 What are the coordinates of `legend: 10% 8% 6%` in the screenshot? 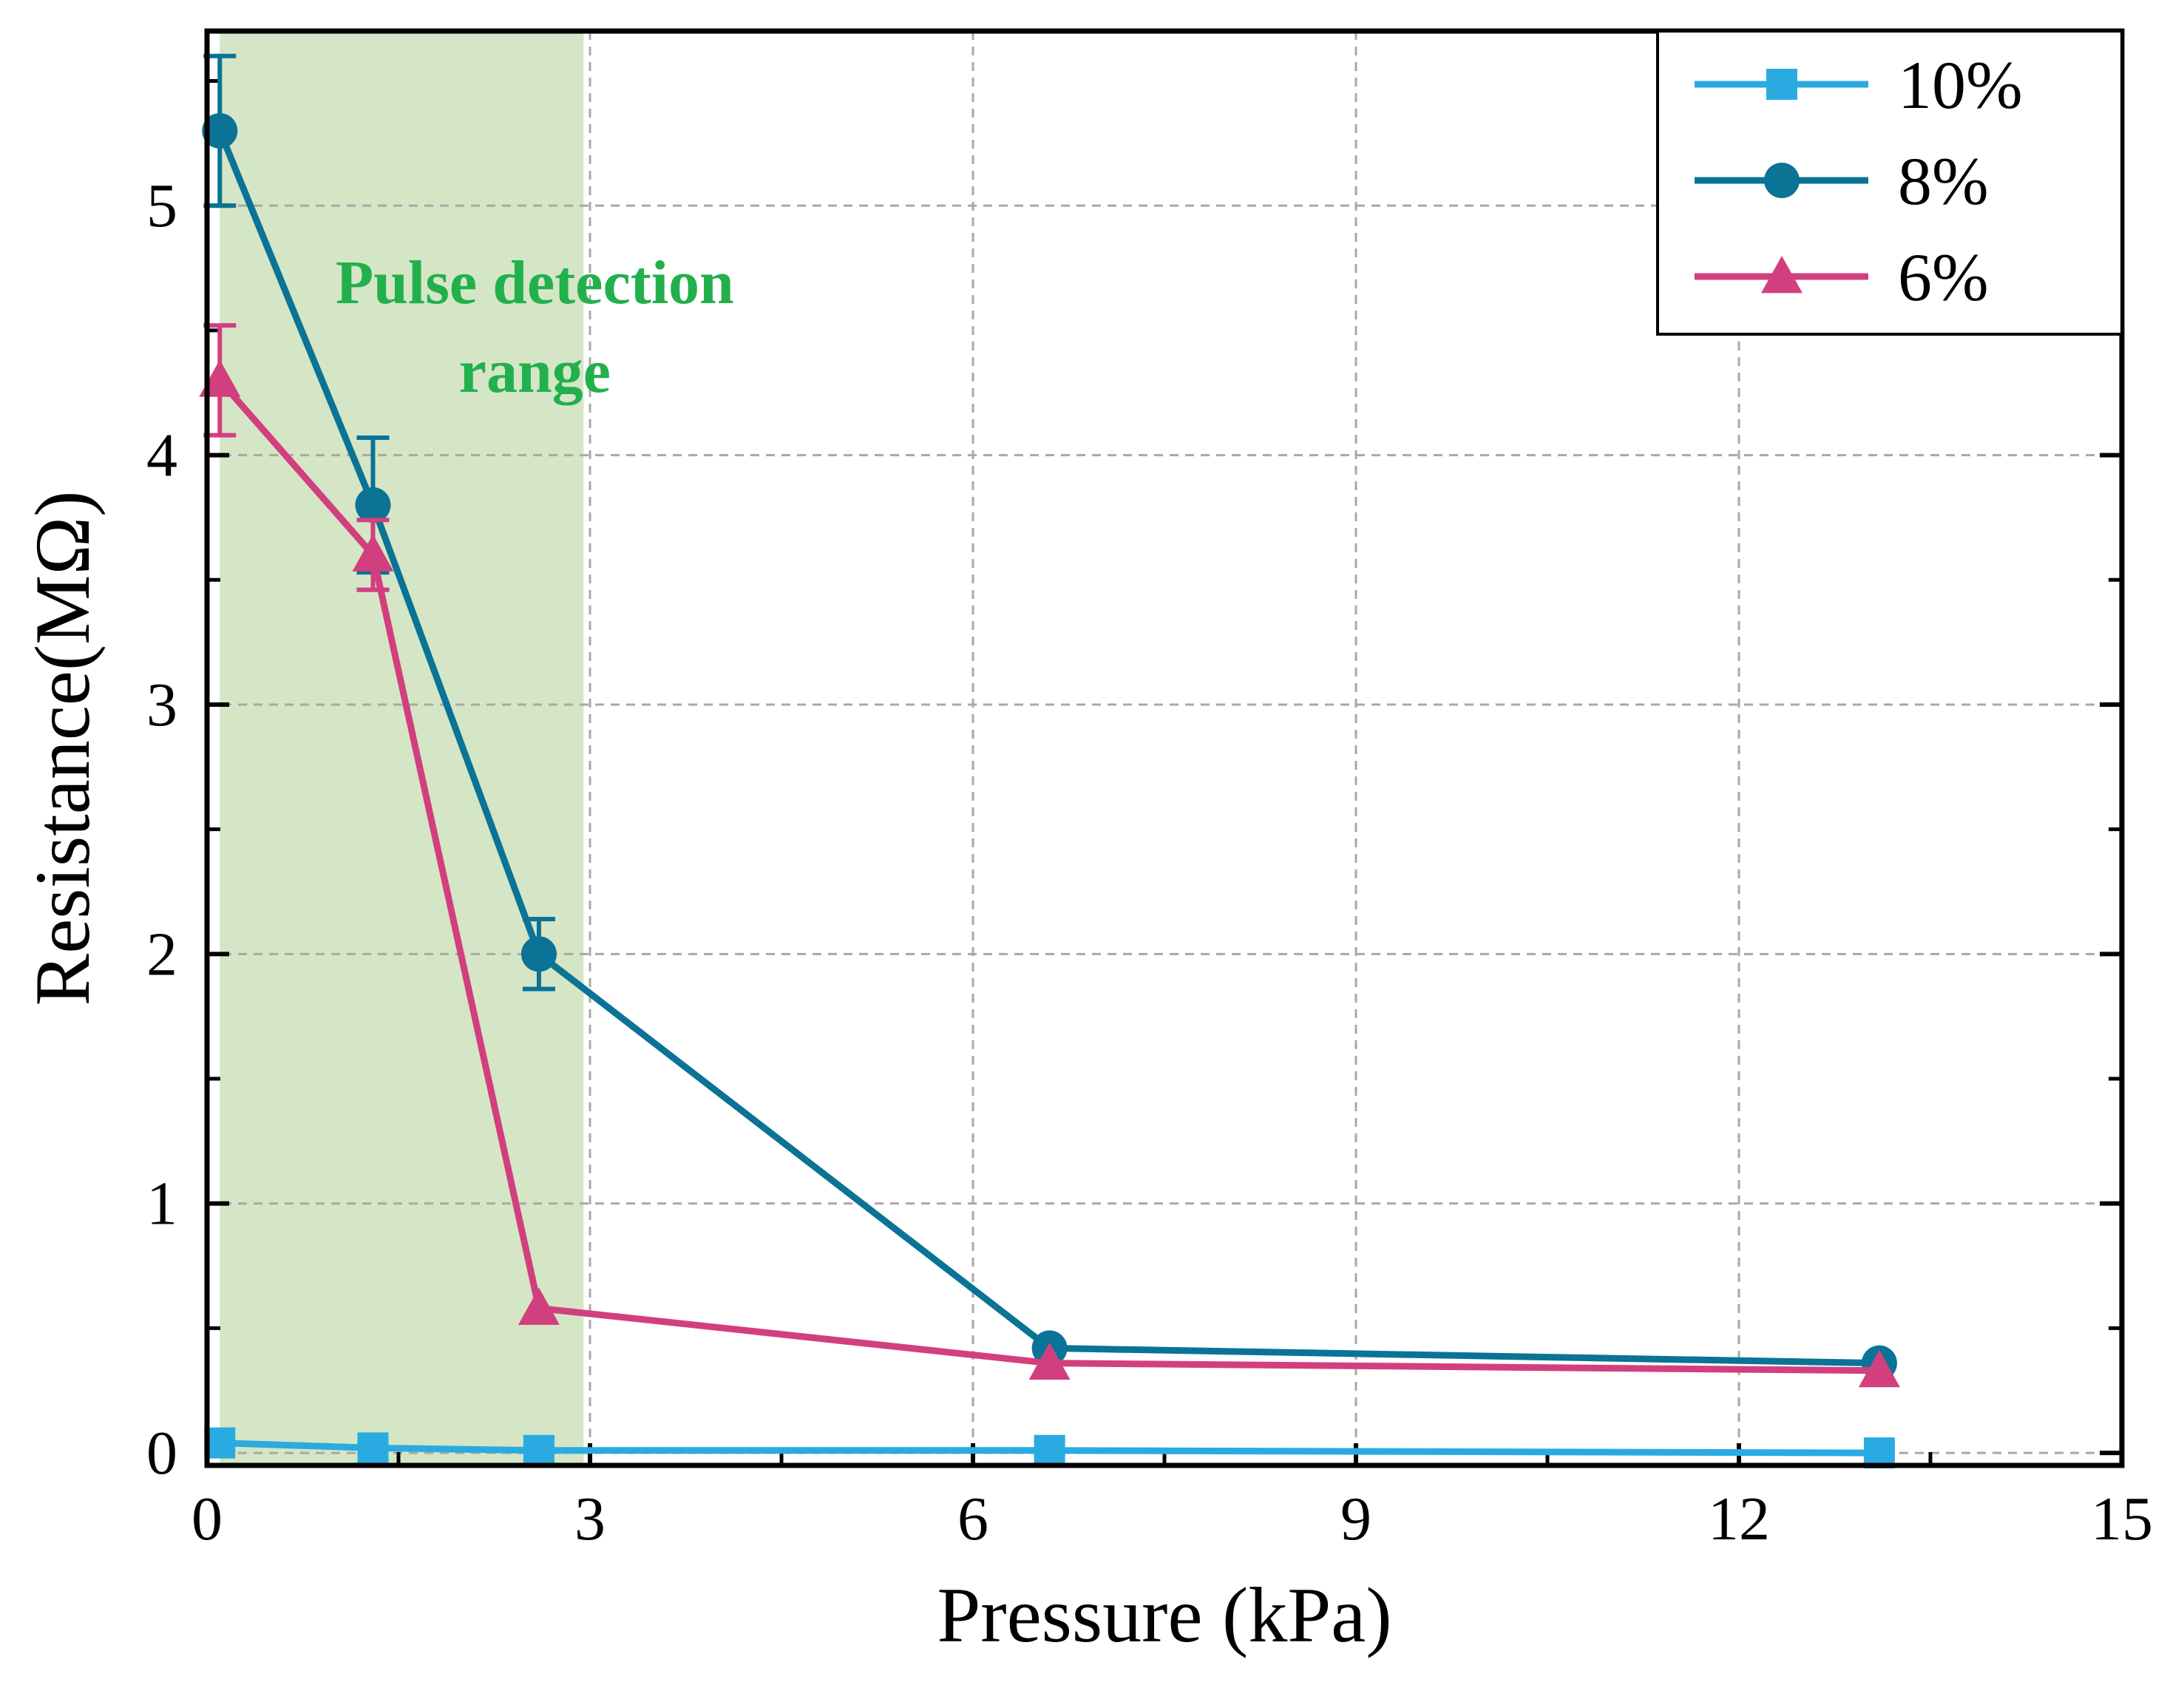 It's located at (1890, 183).